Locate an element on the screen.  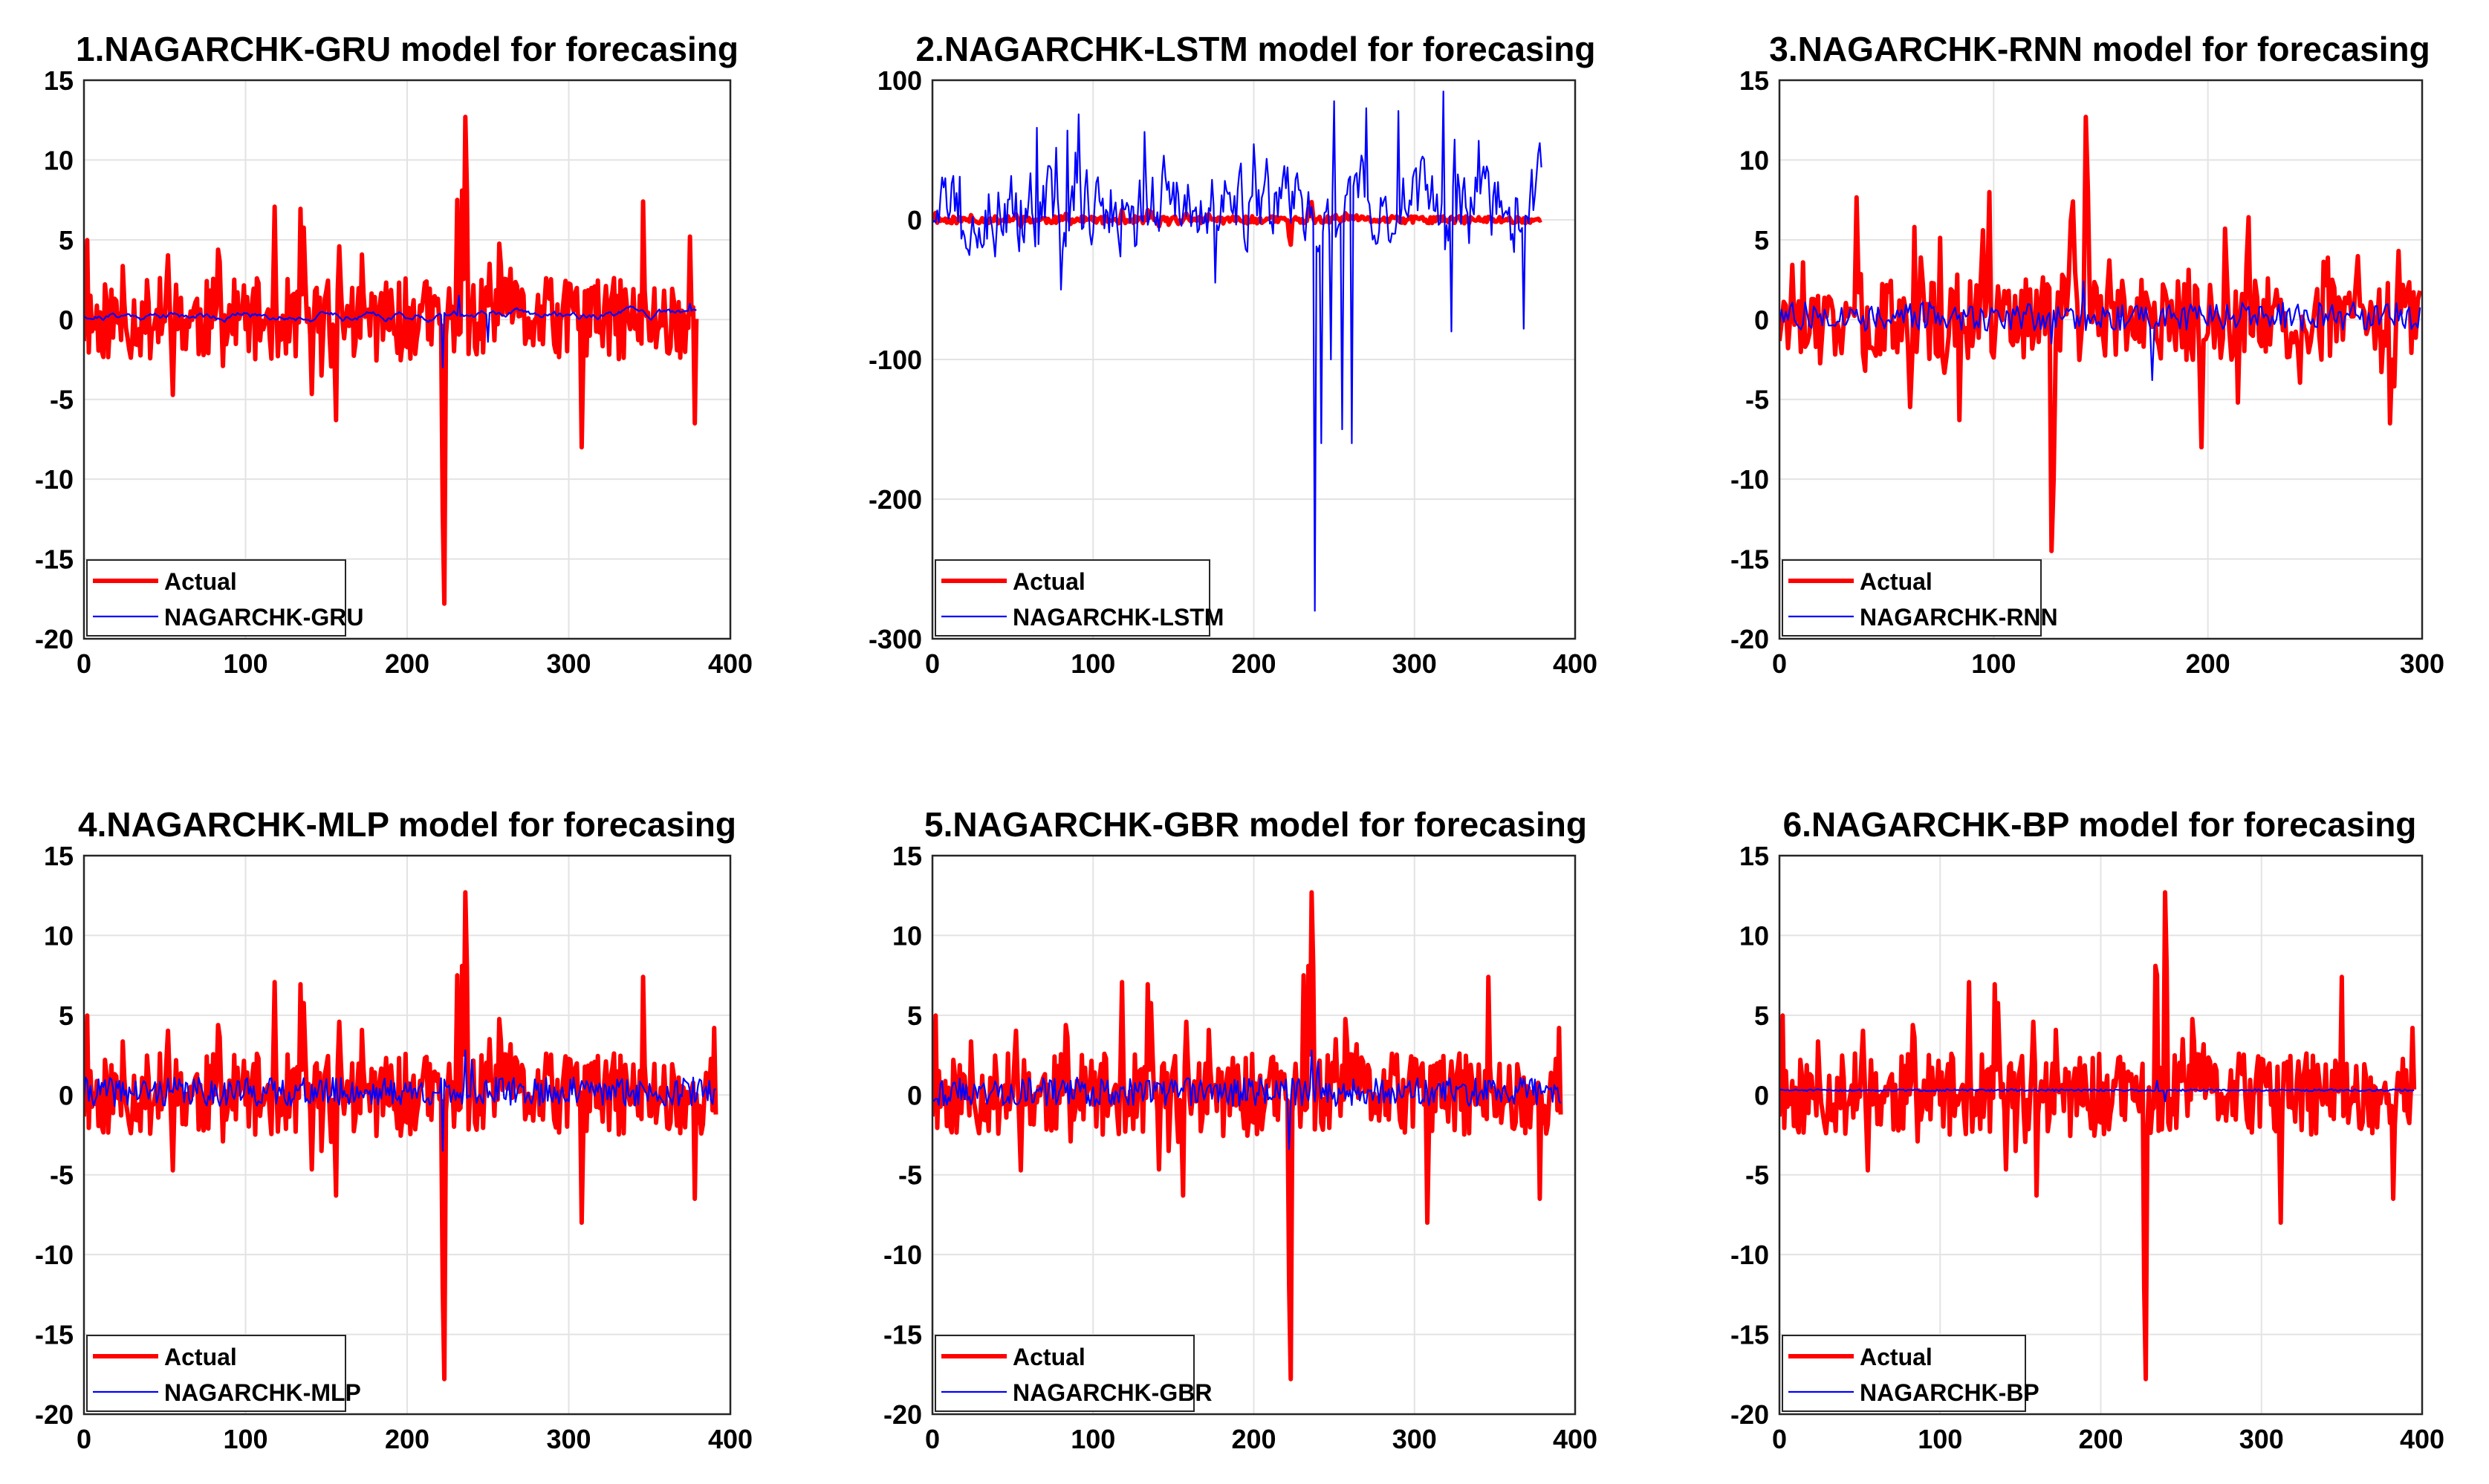
legend-label: NAGARCHK-RNN is located at coordinates (1959, 618).